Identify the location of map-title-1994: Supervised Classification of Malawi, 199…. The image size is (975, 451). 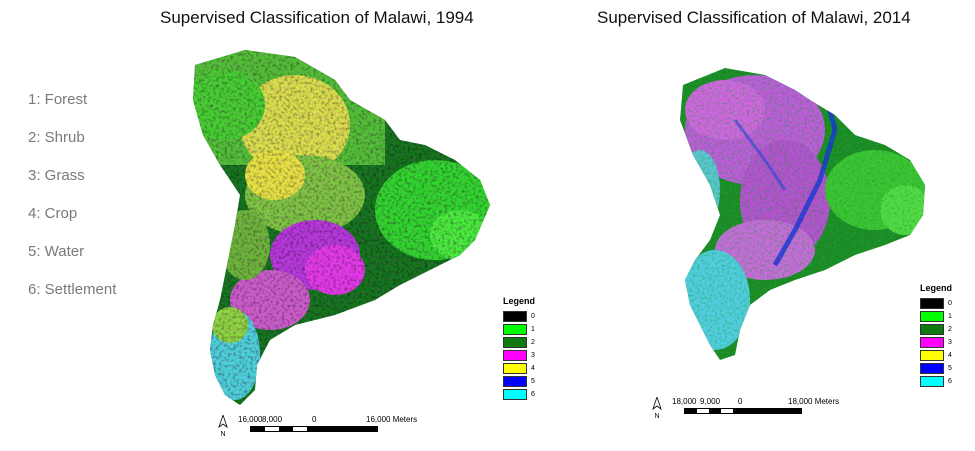
(317, 17).